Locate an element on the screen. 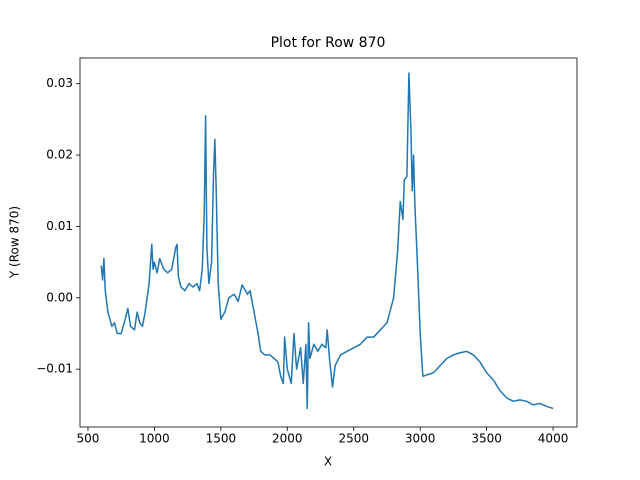 The height and width of the screenshot is (480, 640). chart-title: Plot for Row 870 is located at coordinates (328, 43).